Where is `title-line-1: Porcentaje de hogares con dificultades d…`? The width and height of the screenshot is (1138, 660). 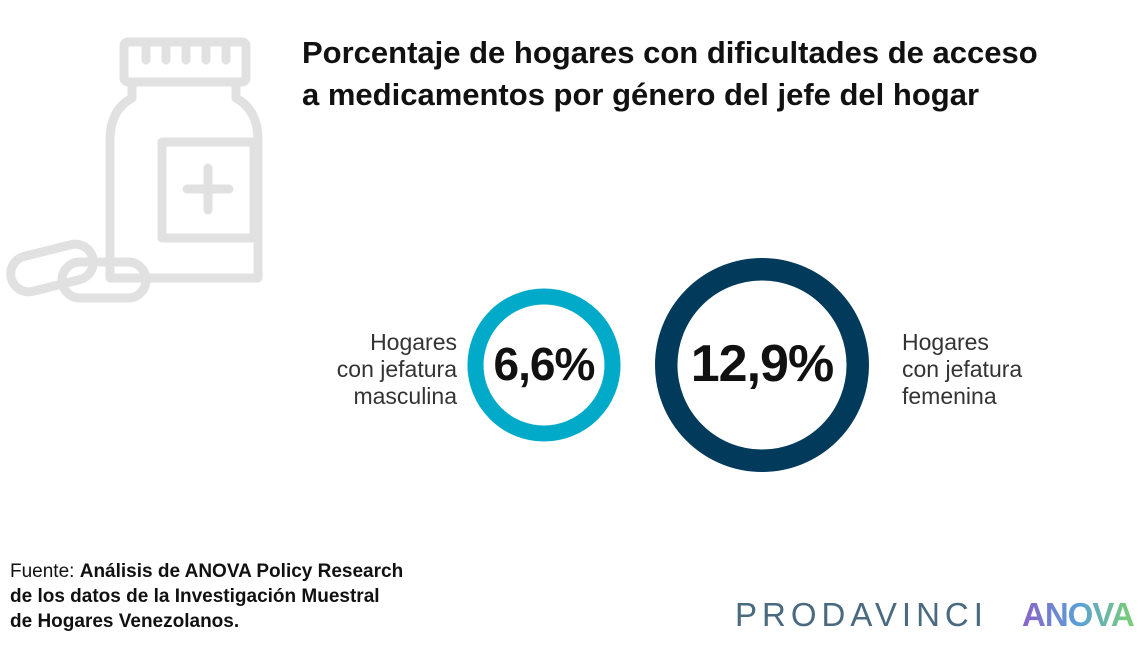
title-line-1: Porcentaje de hogares con dificultades d… is located at coordinates (670, 52).